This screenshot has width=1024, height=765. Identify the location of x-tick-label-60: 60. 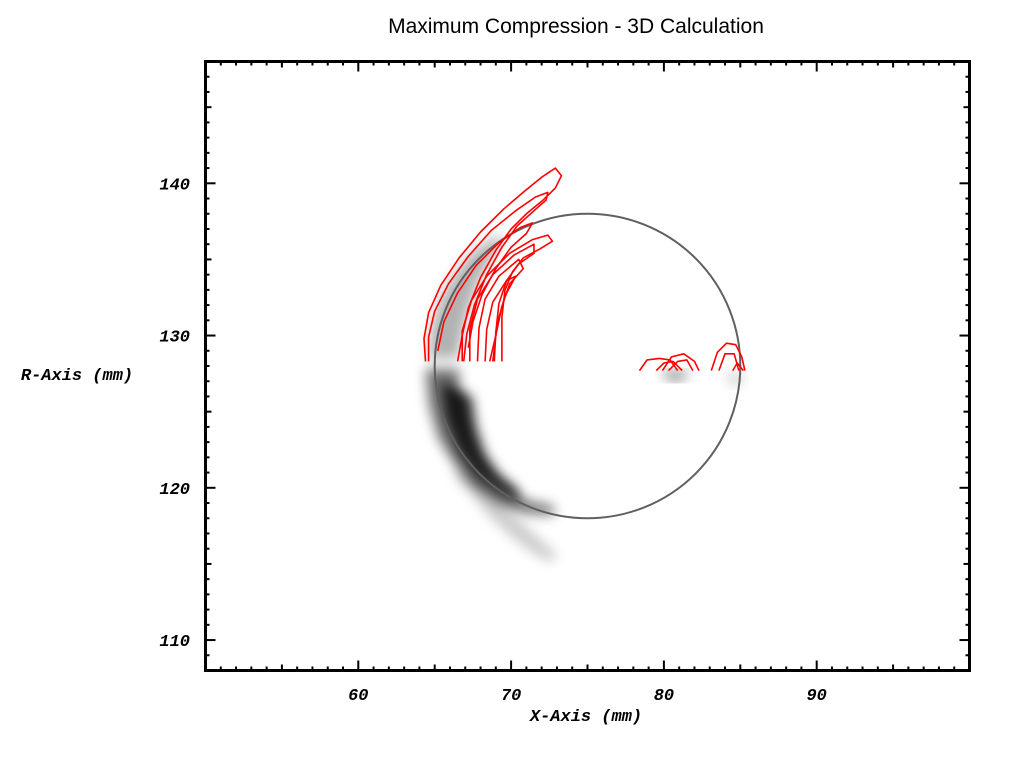
(358, 696).